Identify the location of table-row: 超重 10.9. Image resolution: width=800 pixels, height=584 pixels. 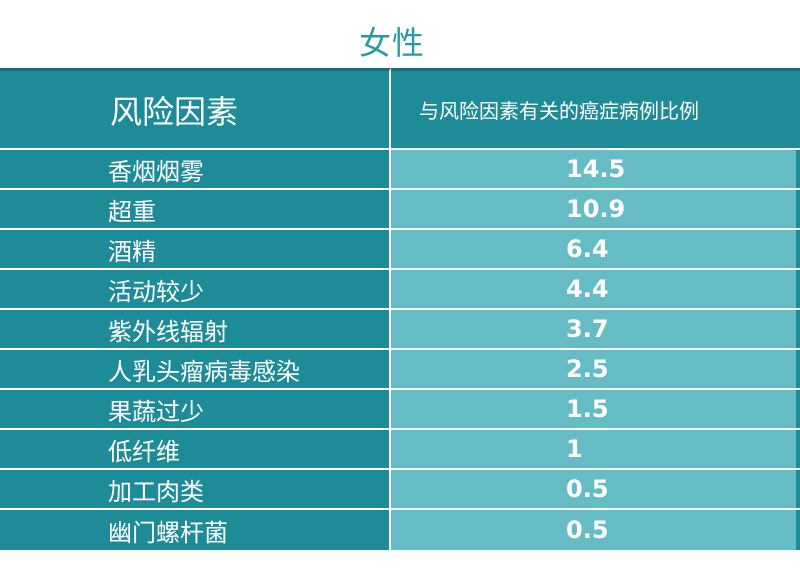
(400, 210).